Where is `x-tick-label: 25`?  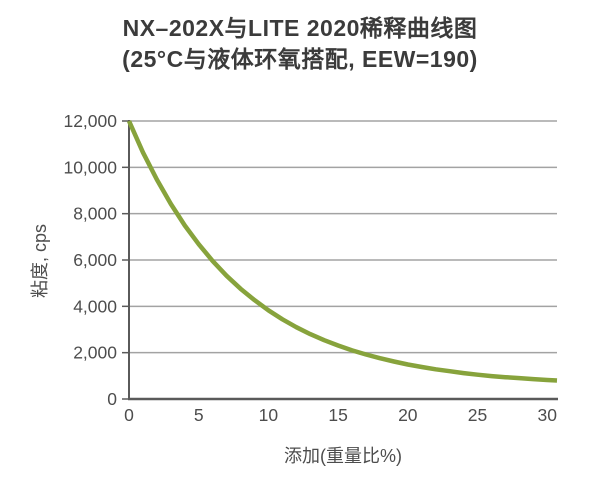
x-tick-label: 25 is located at coordinates (477, 415).